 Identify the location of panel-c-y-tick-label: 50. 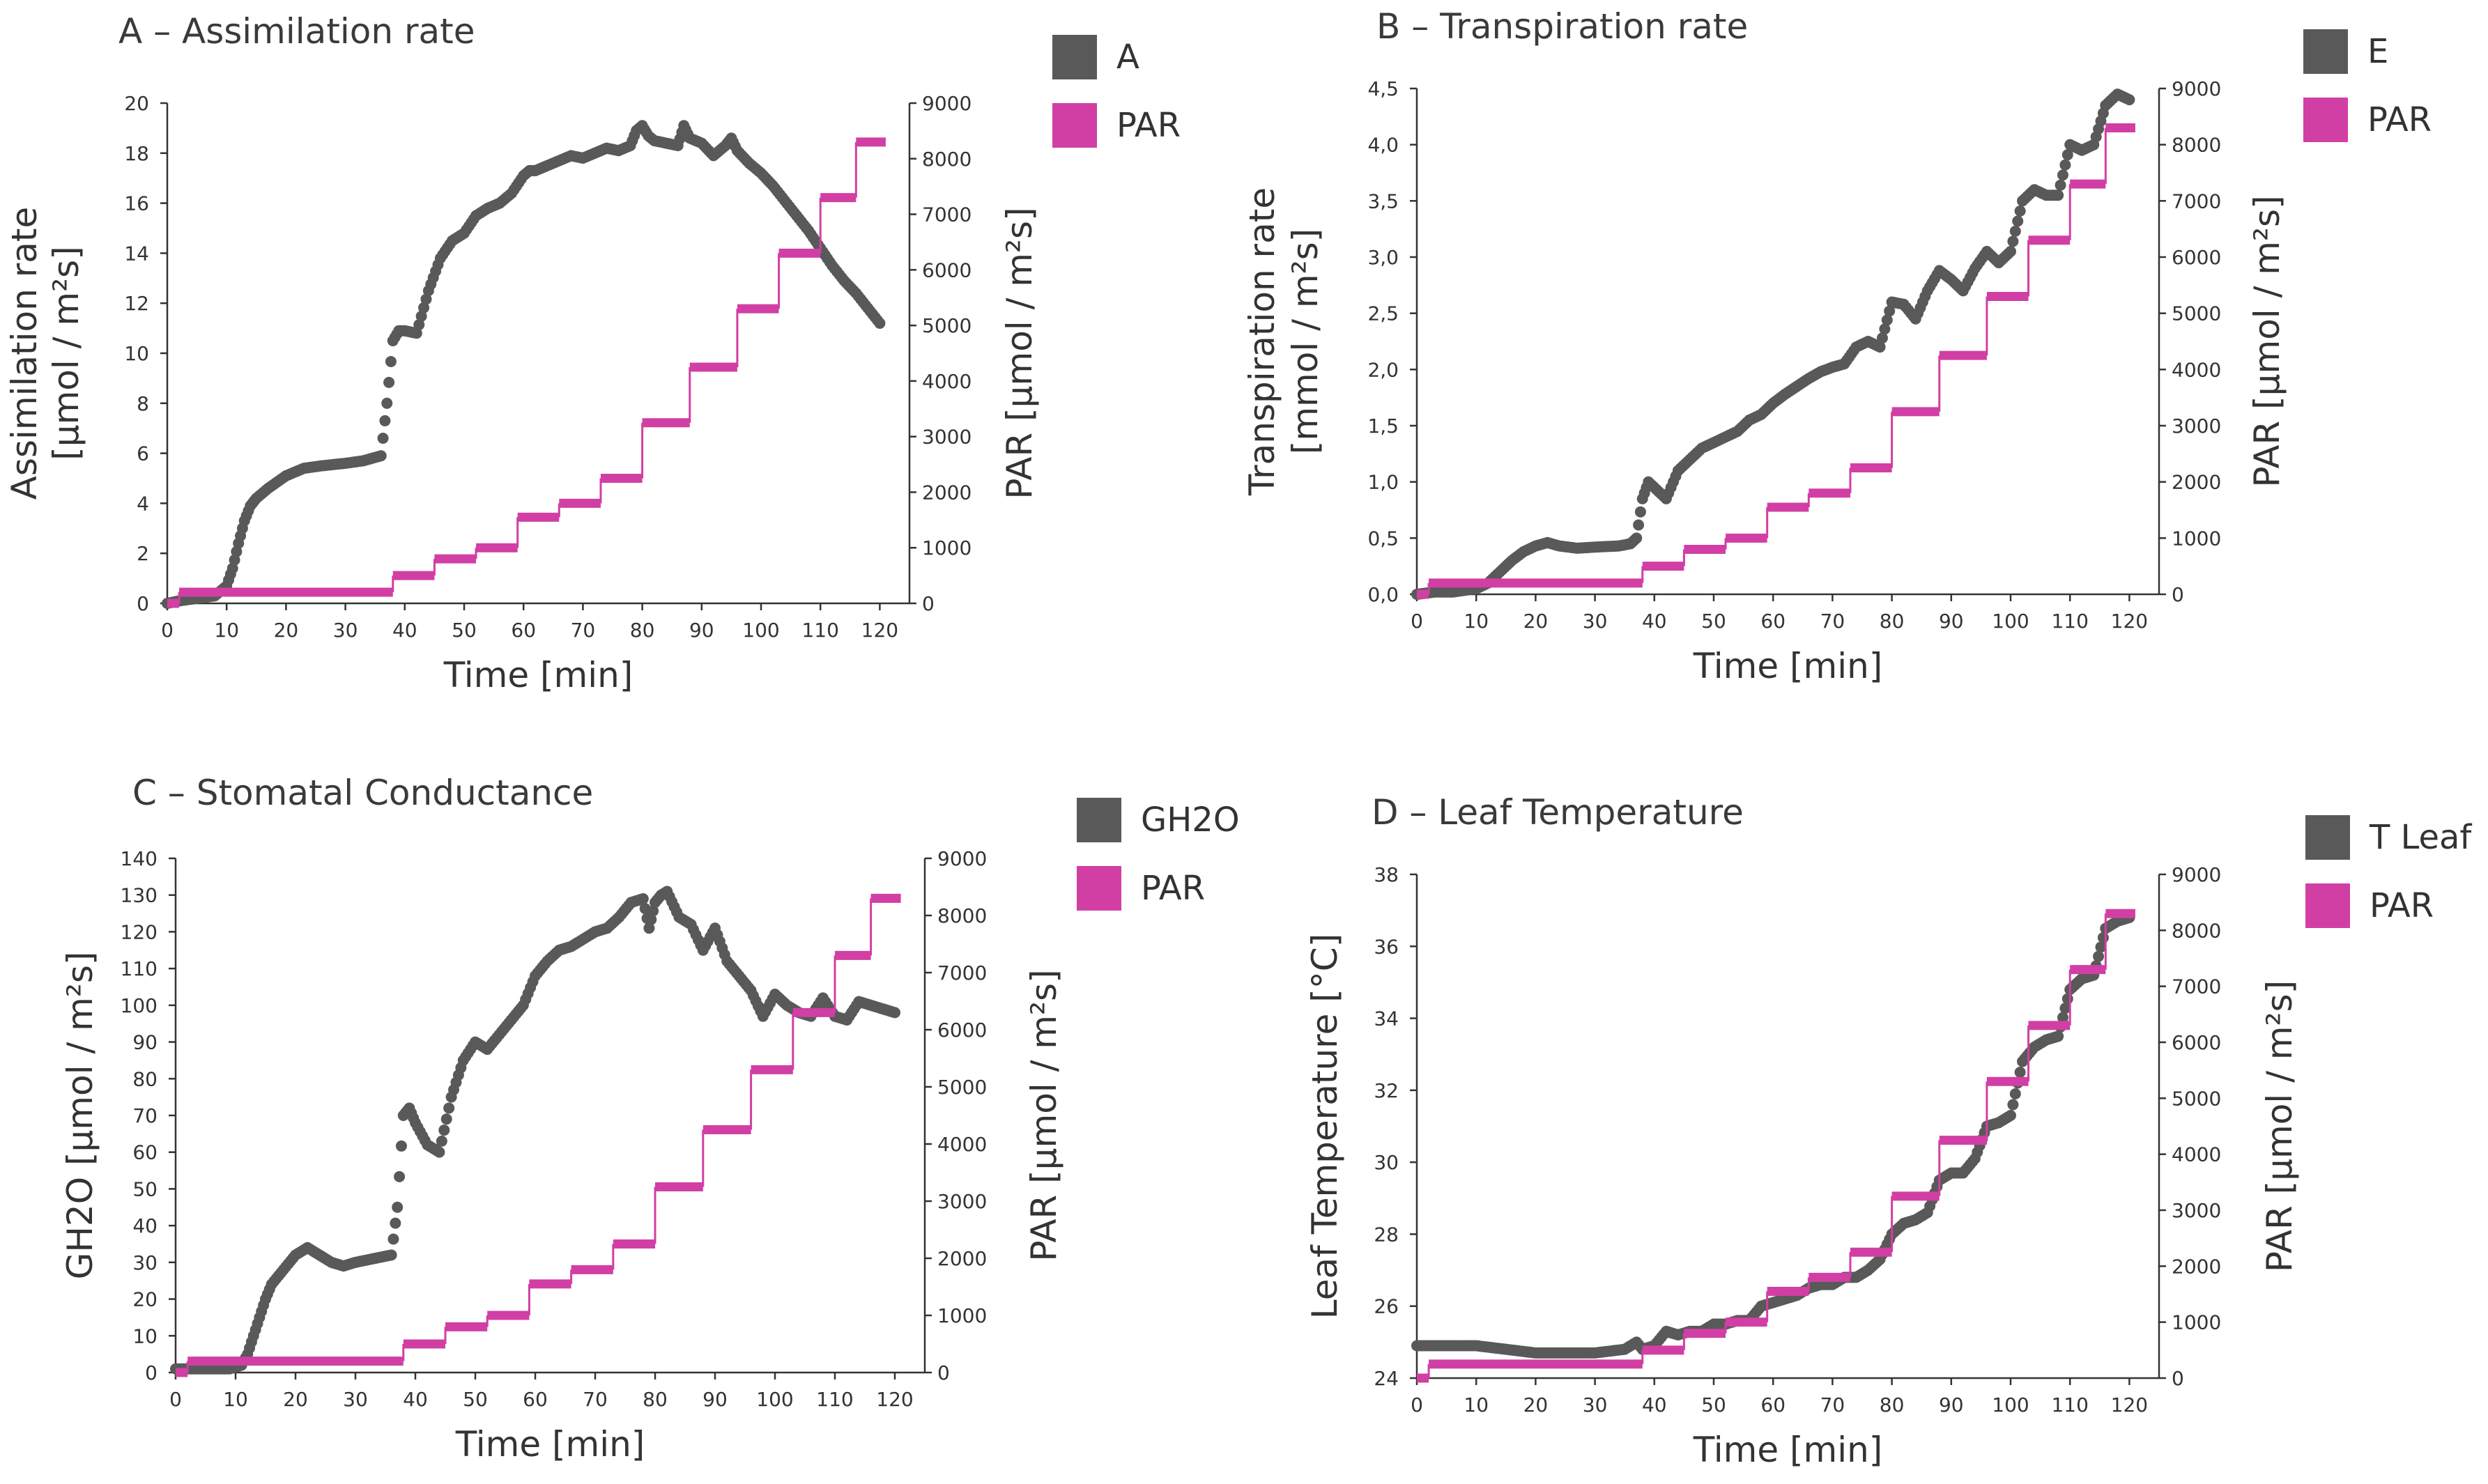
(145, 1188).